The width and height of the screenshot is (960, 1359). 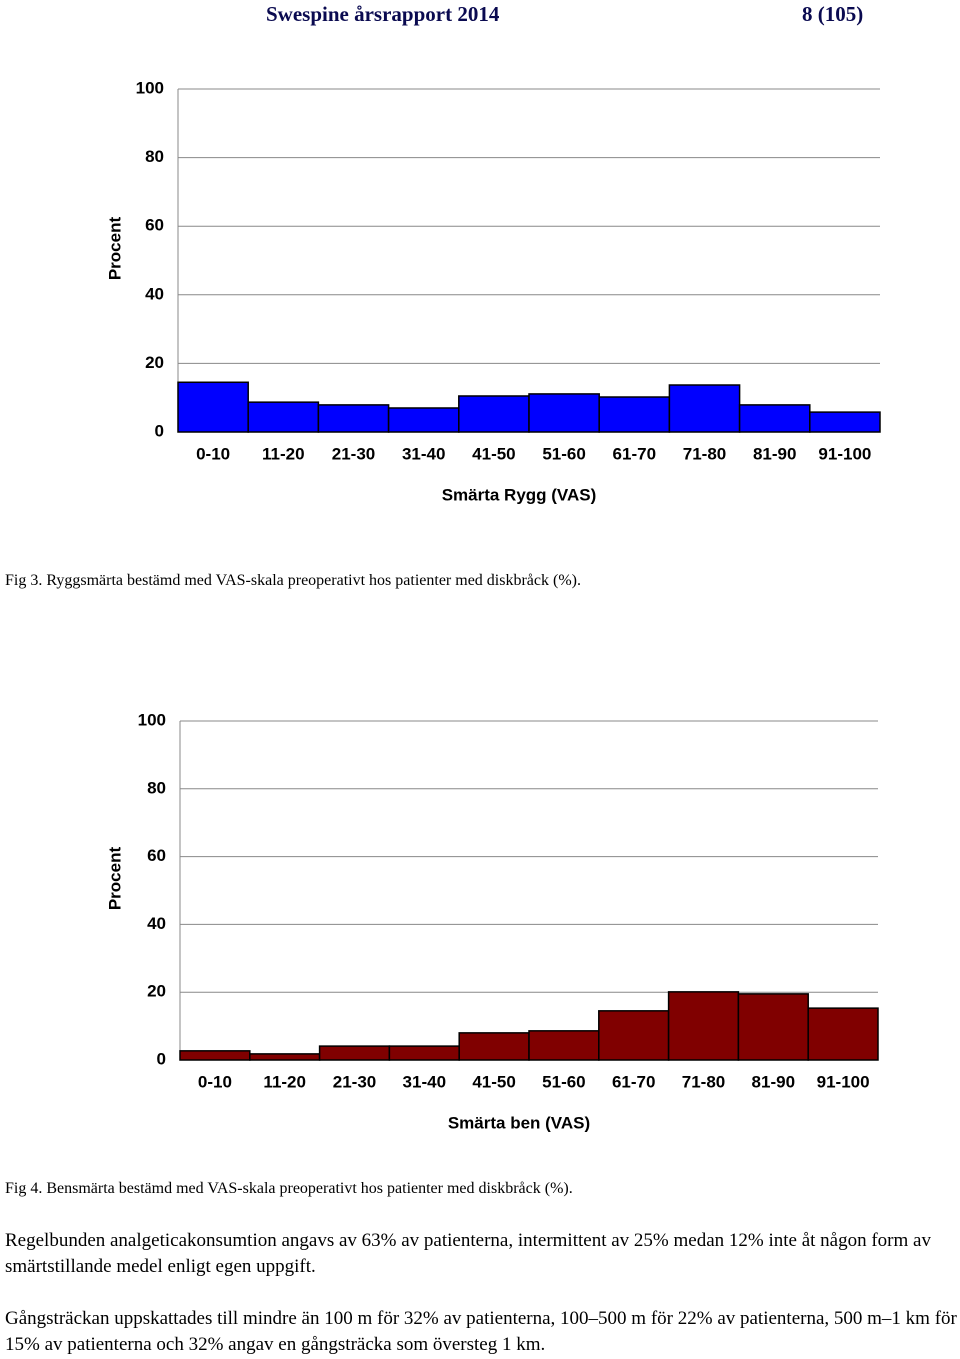 What do you see at coordinates (833, 14) in the screenshot?
I see `page-number: 8 (105)` at bounding box center [833, 14].